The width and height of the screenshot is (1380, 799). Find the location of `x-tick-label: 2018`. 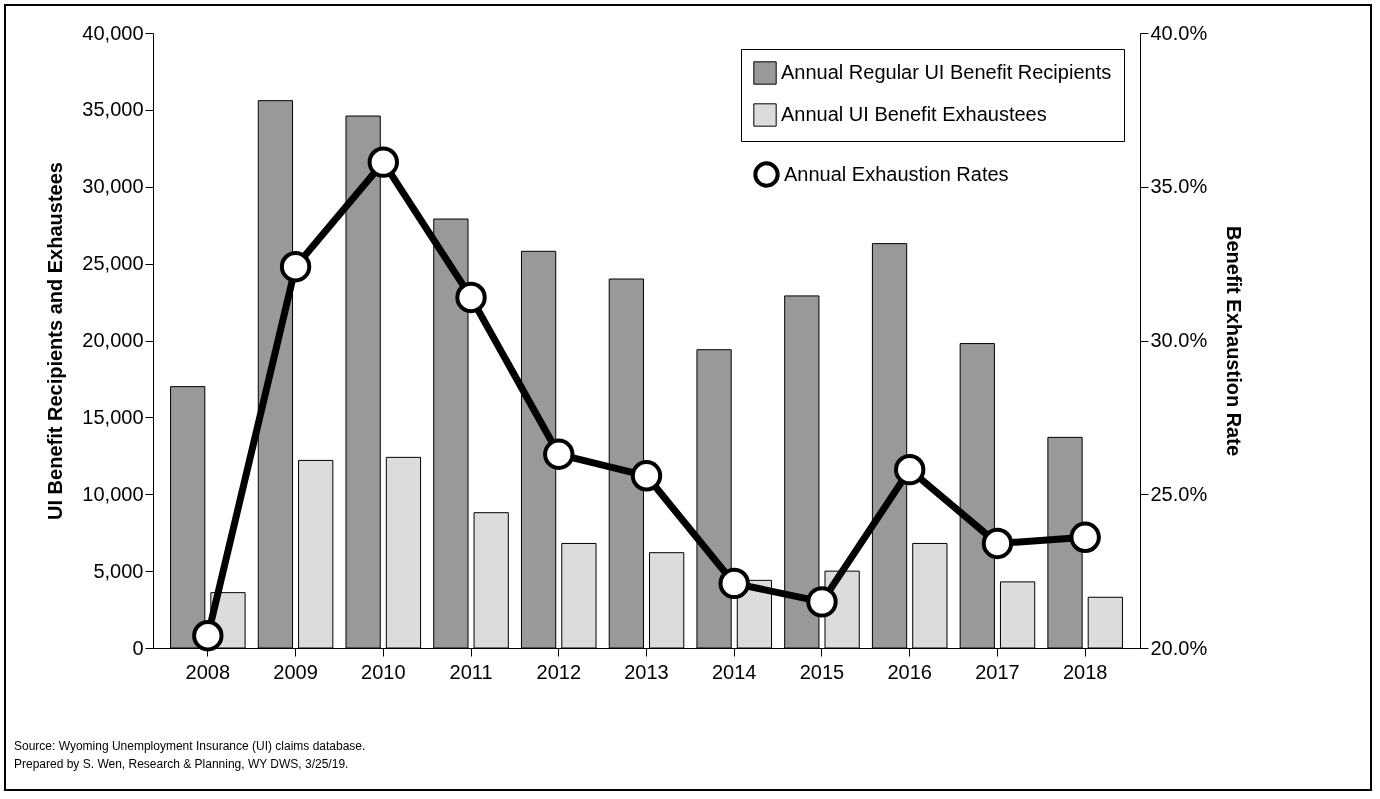

x-tick-label: 2018 is located at coordinates (1085, 671).